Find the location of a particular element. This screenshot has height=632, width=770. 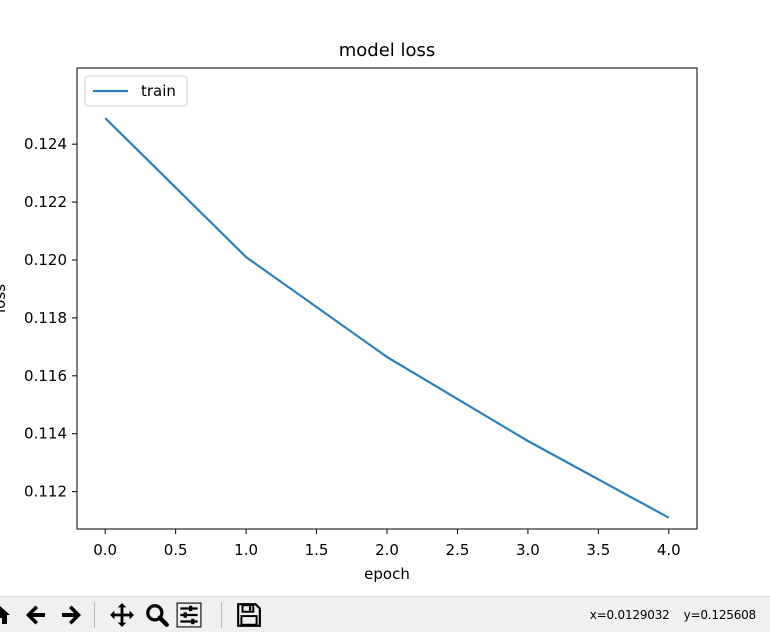

forward-button is located at coordinates (71, 615).